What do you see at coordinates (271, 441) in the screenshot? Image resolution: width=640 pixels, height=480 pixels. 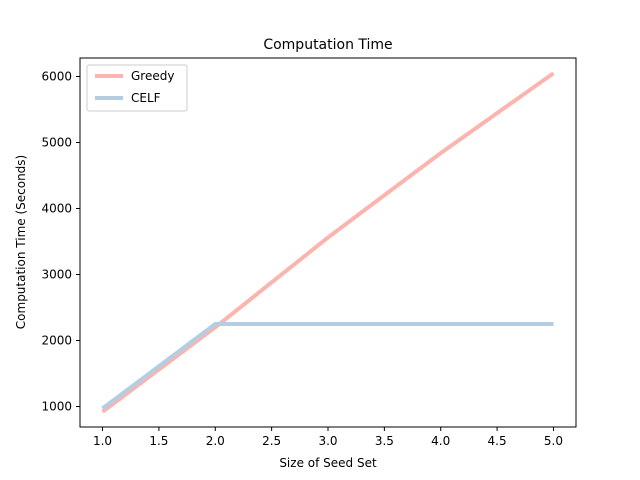 I see `x-tick-label: 2.5` at bounding box center [271, 441].